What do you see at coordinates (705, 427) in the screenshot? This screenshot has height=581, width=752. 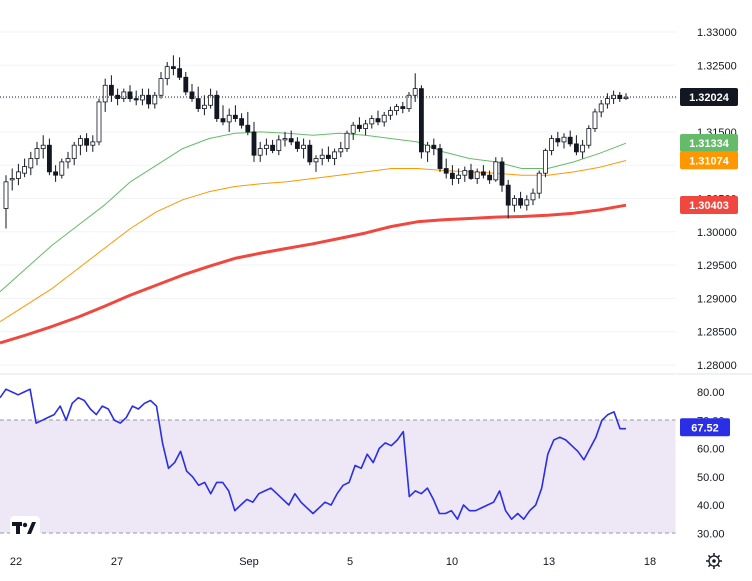 I see `rsi-value-tag-bg` at bounding box center [705, 427].